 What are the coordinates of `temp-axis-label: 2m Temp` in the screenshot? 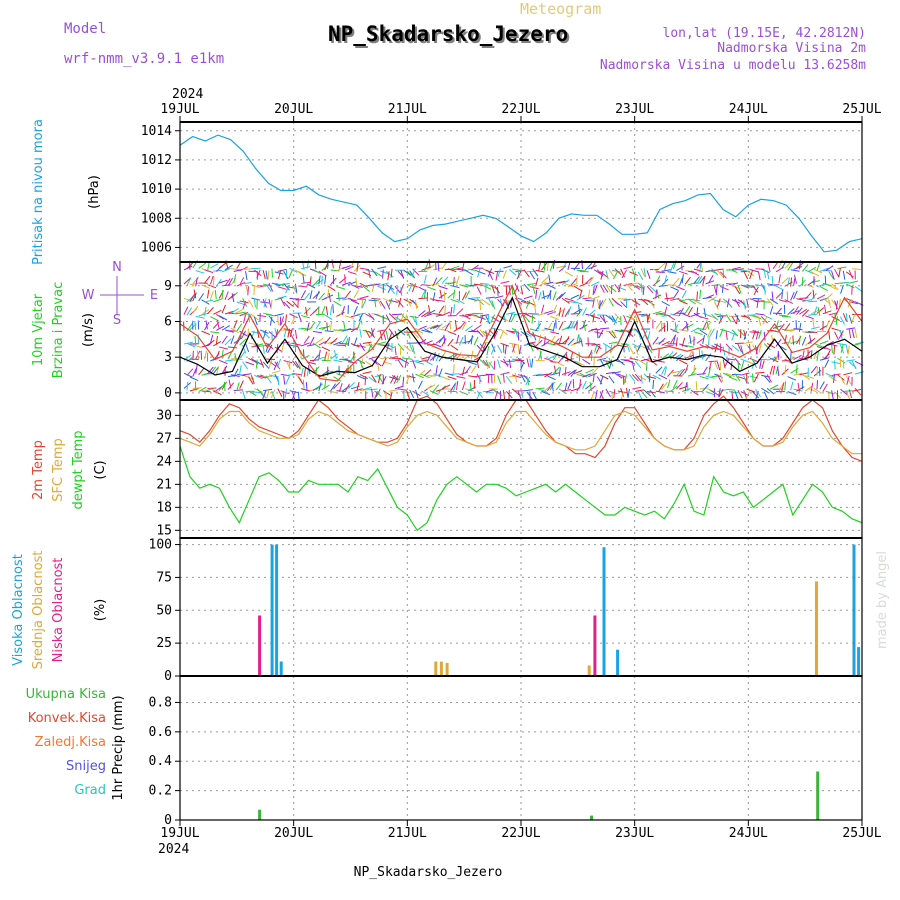 It's located at (38, 470).